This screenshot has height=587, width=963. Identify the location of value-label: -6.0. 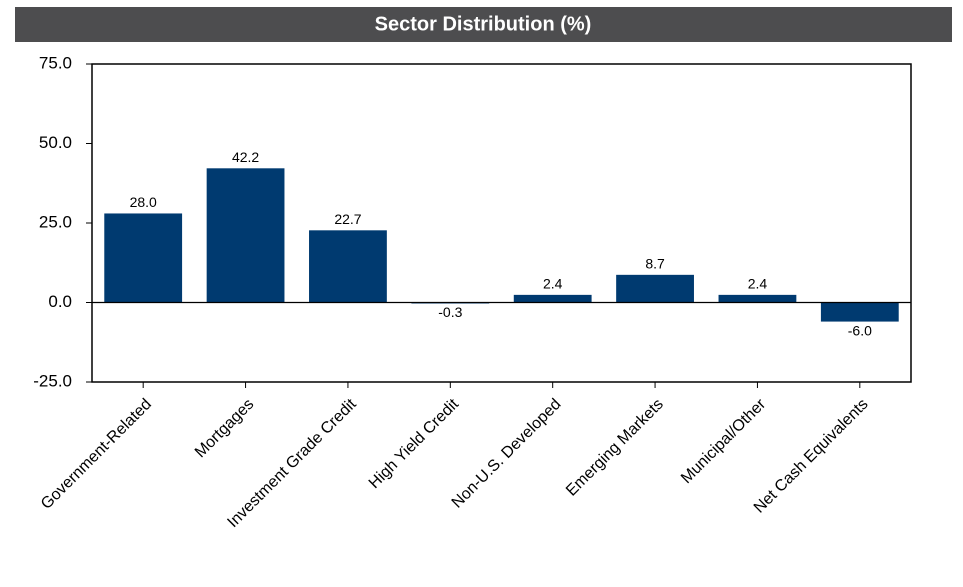
(860, 330).